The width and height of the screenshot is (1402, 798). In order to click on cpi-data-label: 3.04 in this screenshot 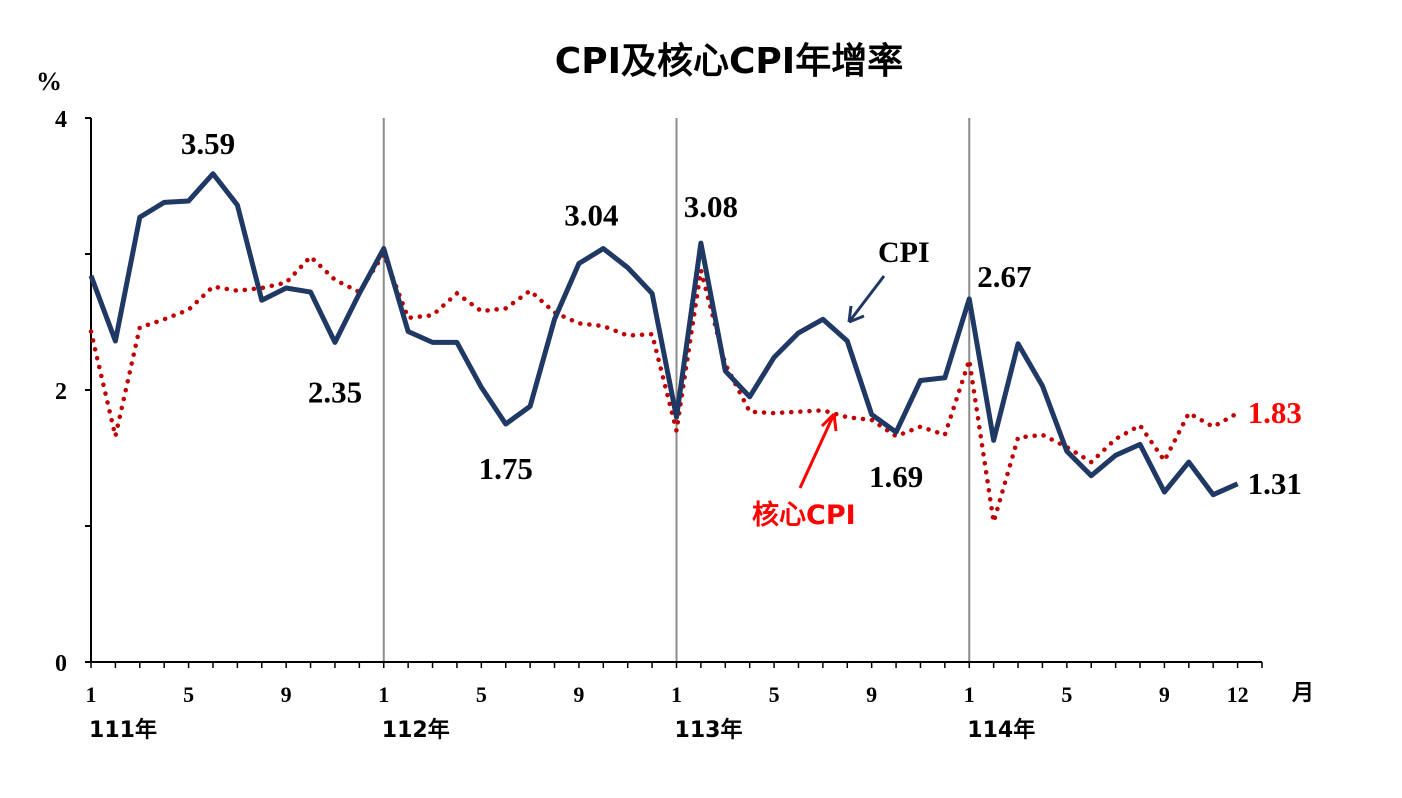, I will do `click(591, 215)`.